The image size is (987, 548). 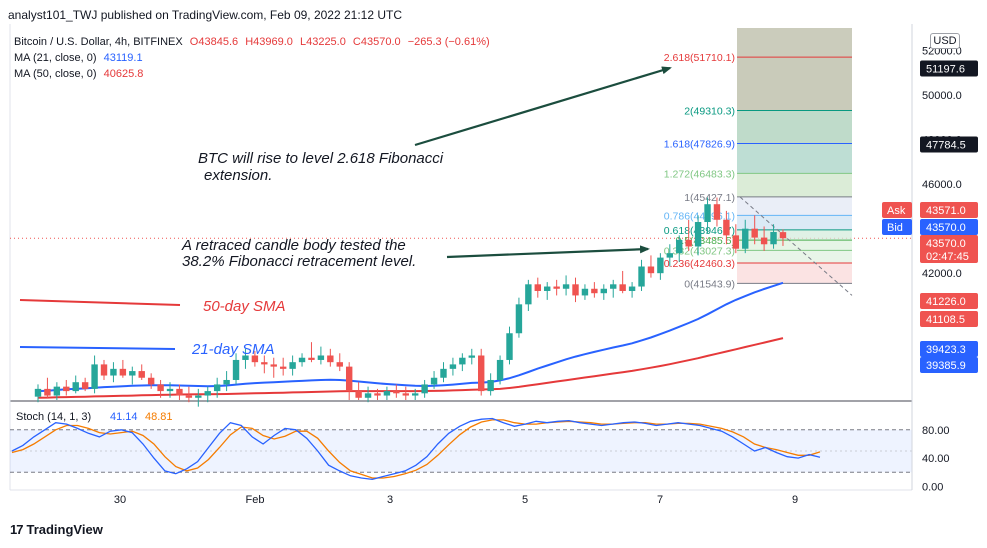 What do you see at coordinates (233, 349) in the screenshot?
I see `sma21-key-label: 21-day SMA` at bounding box center [233, 349].